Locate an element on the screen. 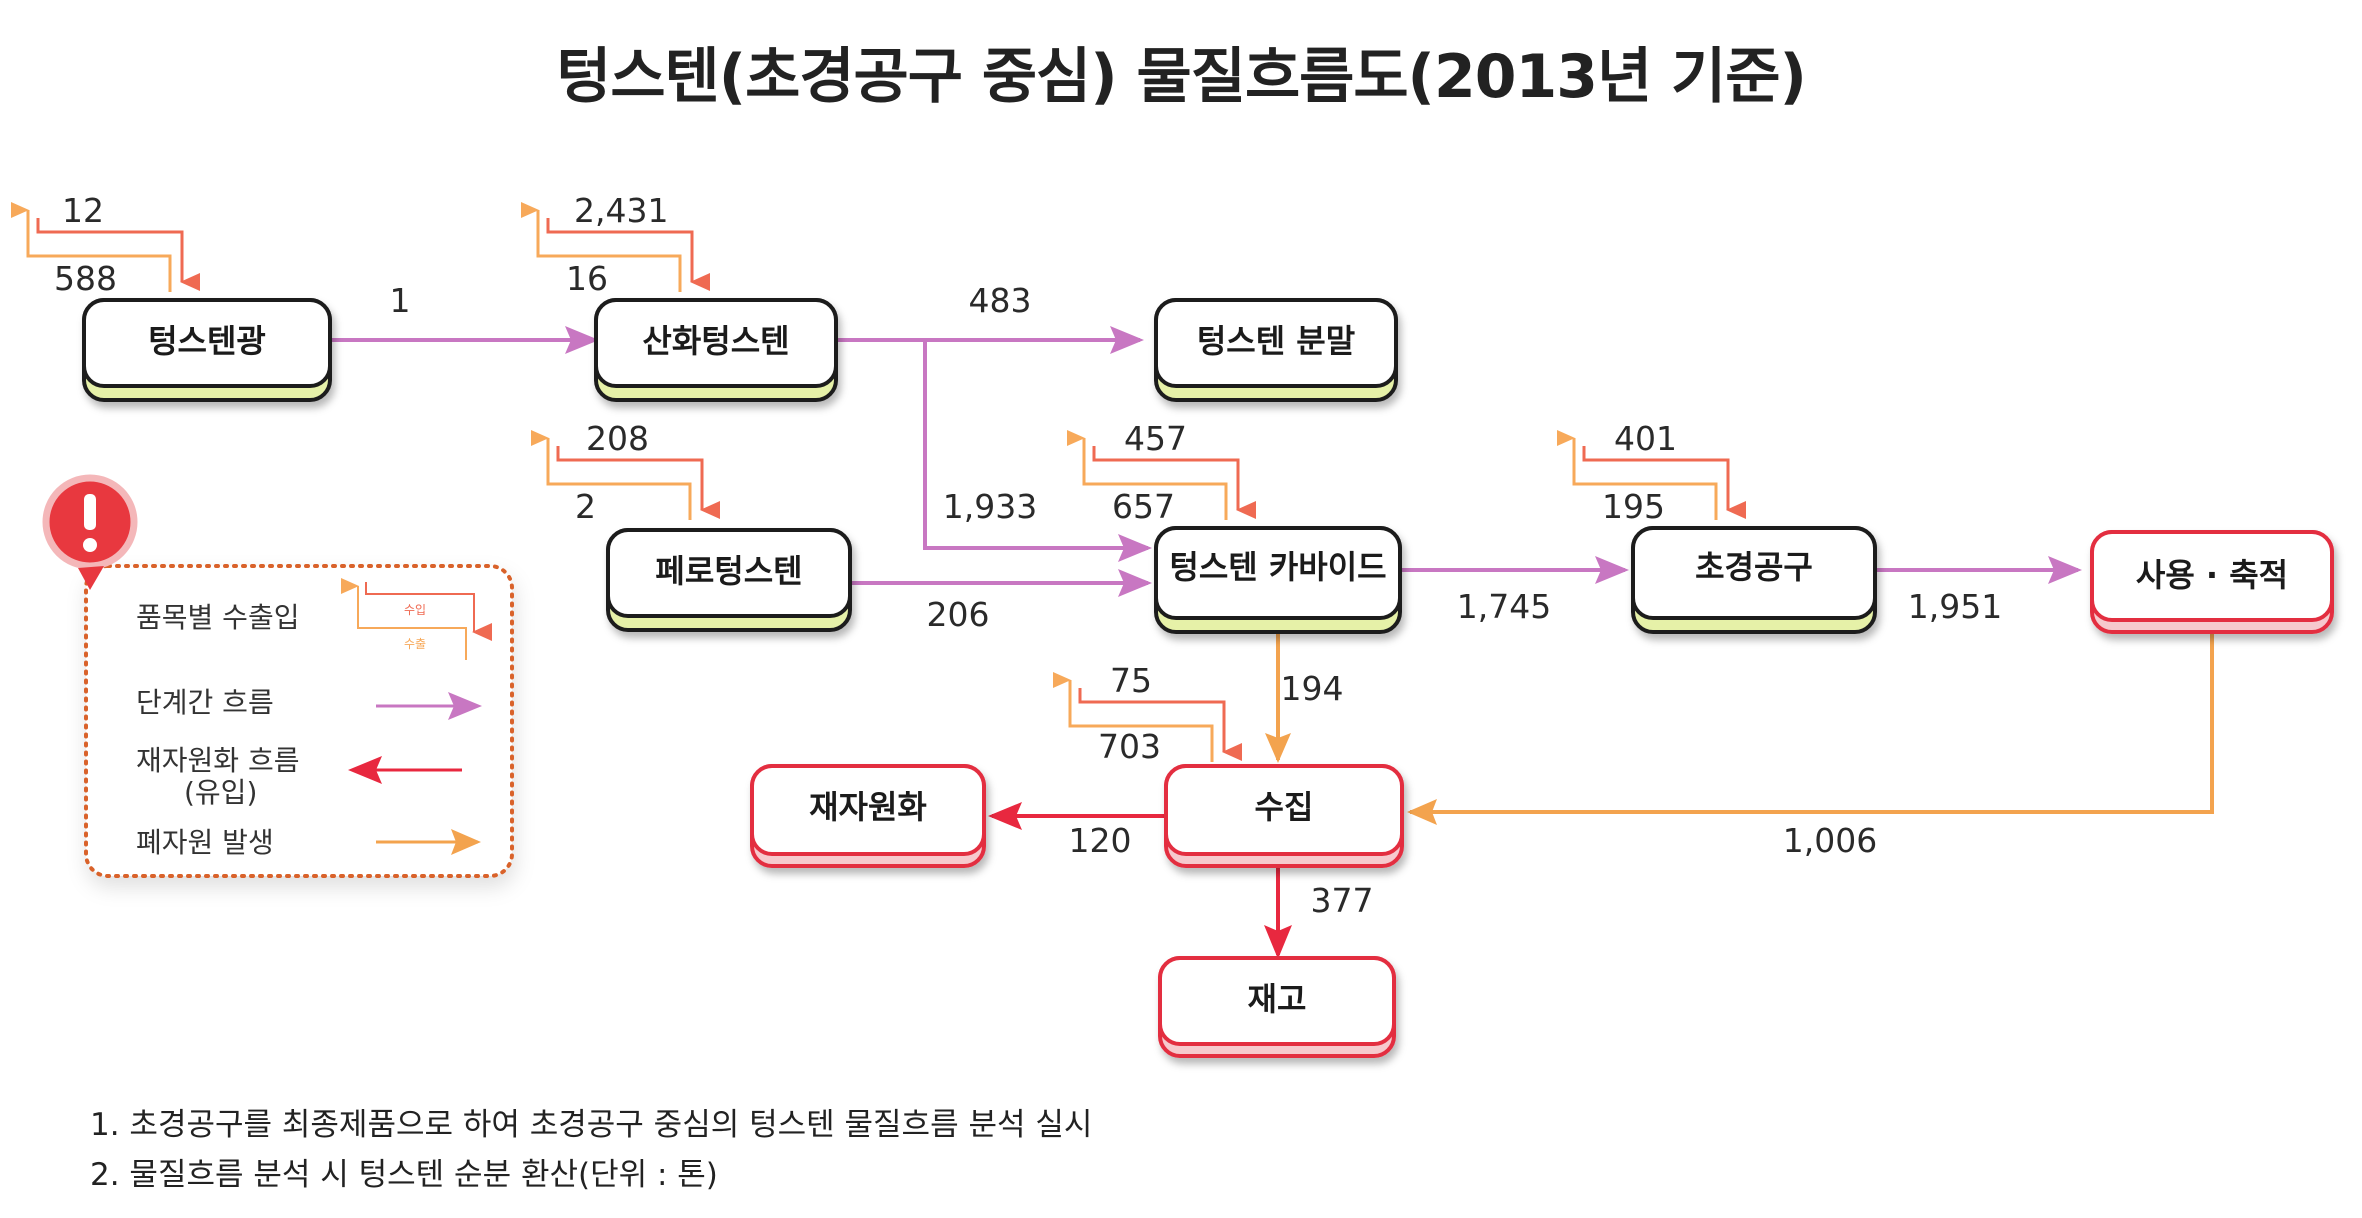 This screenshot has width=2362, height=1218. node-ore is located at coordinates (207, 350).